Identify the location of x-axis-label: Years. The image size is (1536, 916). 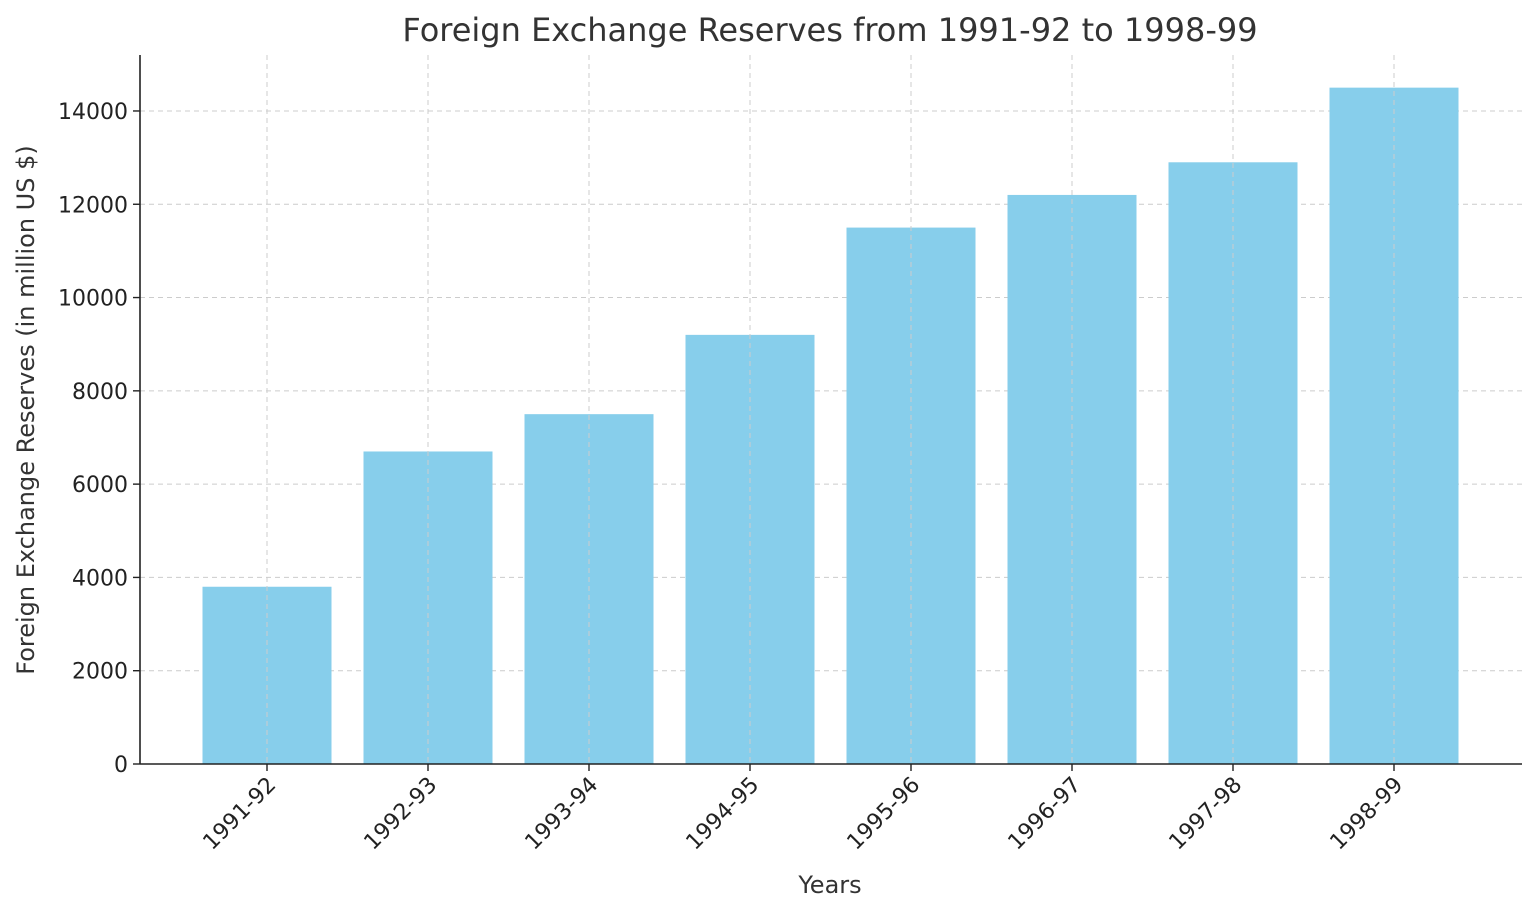
(829, 885).